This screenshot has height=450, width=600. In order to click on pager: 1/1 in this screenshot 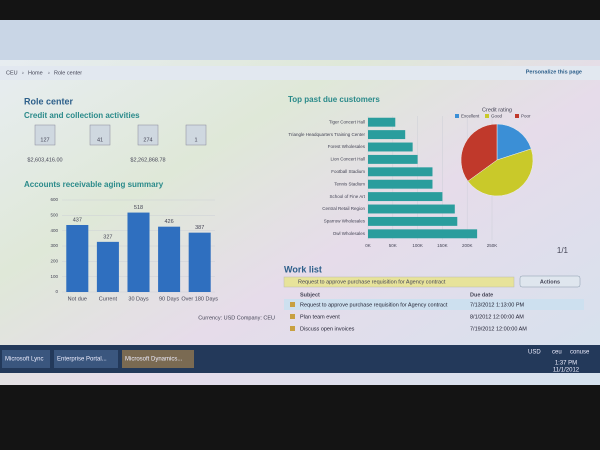, I will do `click(563, 250)`.